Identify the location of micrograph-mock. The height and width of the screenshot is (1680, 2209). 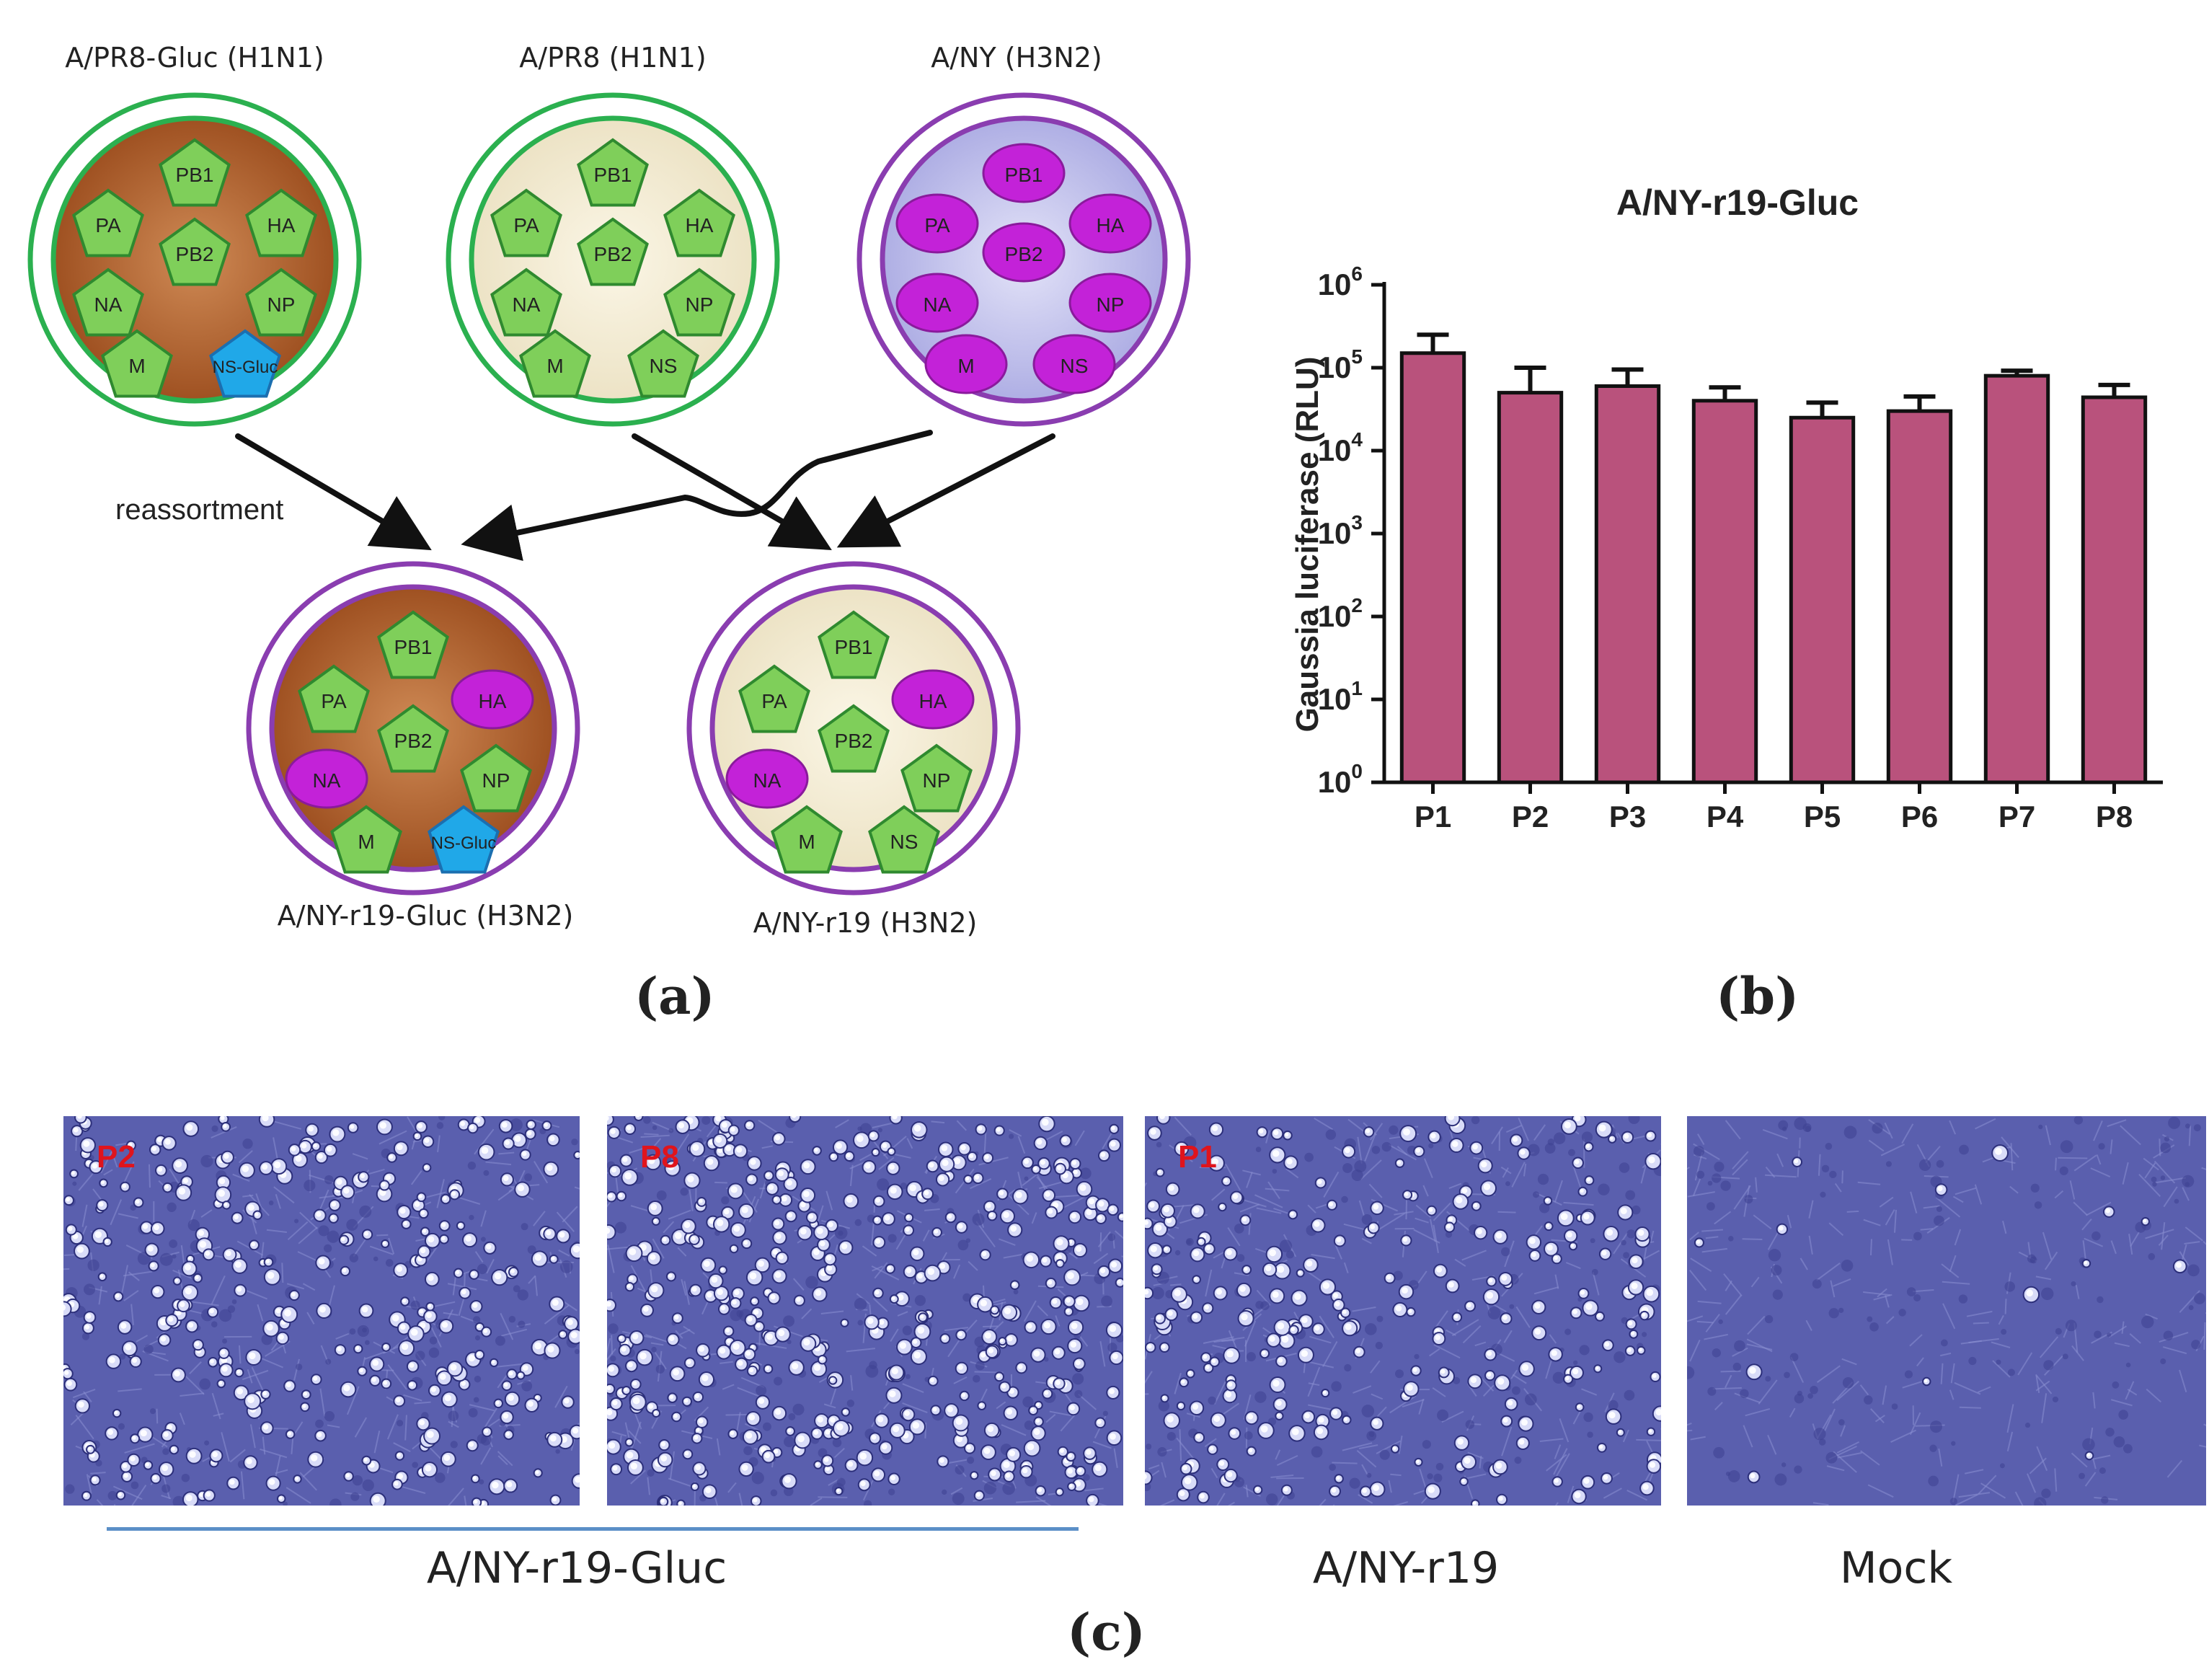
(1946, 1311).